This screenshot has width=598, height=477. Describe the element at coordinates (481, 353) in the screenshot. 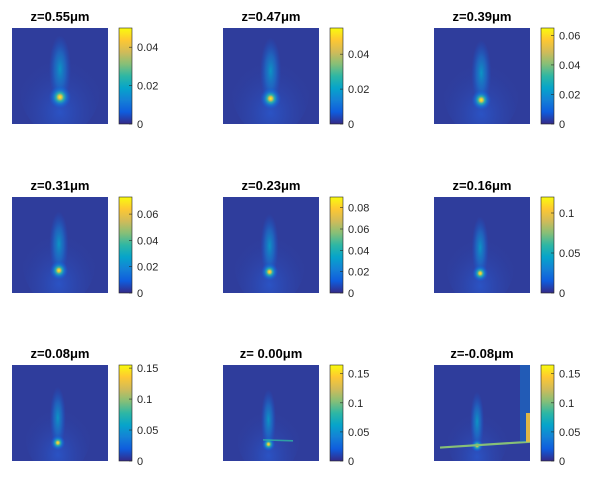

I see `panel-title: z=-0.08μm` at that location.